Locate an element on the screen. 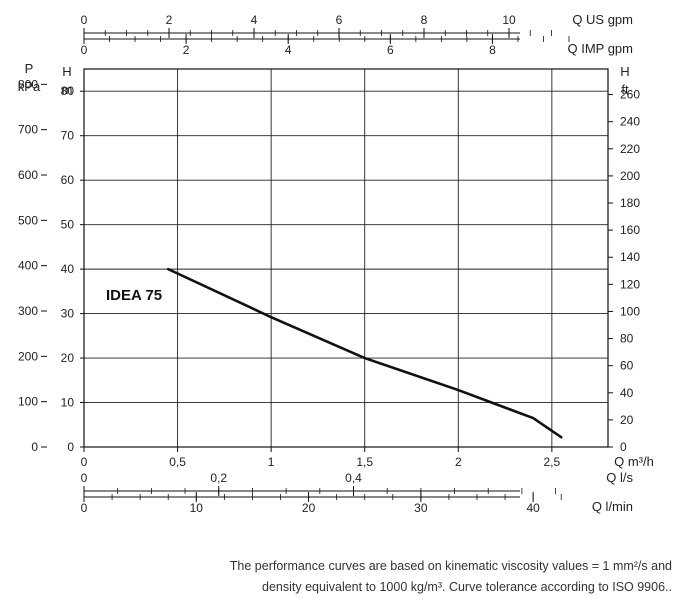 This screenshot has height=600, width=676. y-tick-label-ft: 100 is located at coordinates (630, 311).